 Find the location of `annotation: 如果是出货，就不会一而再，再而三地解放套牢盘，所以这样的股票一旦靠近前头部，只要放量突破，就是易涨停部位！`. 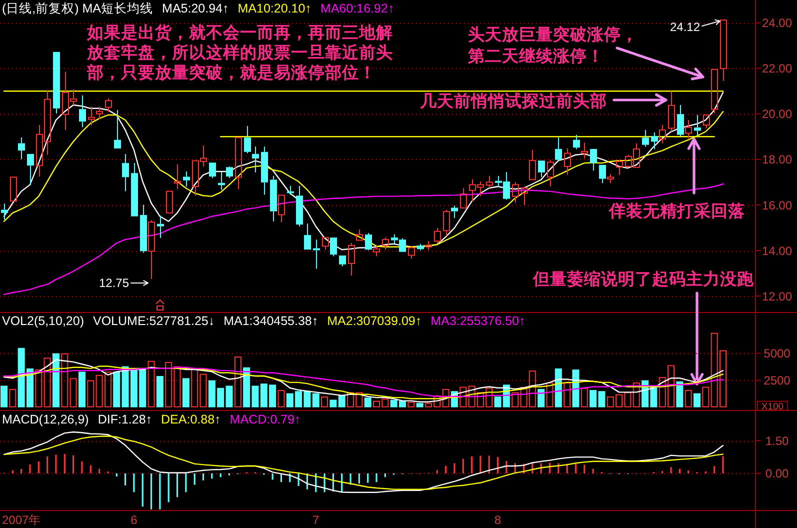

annotation: 如果是出货，就不会一而再，再而三地解放套牢盘，所以这样的股票一旦靠近前头部，只要放量突破，就是易涨停部位！ is located at coordinates (239, 52).